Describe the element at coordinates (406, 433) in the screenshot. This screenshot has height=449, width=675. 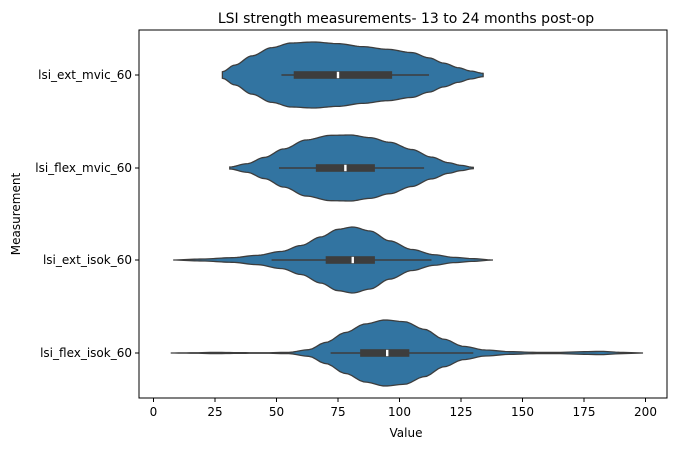
I see `x-axis-label: Value` at that location.